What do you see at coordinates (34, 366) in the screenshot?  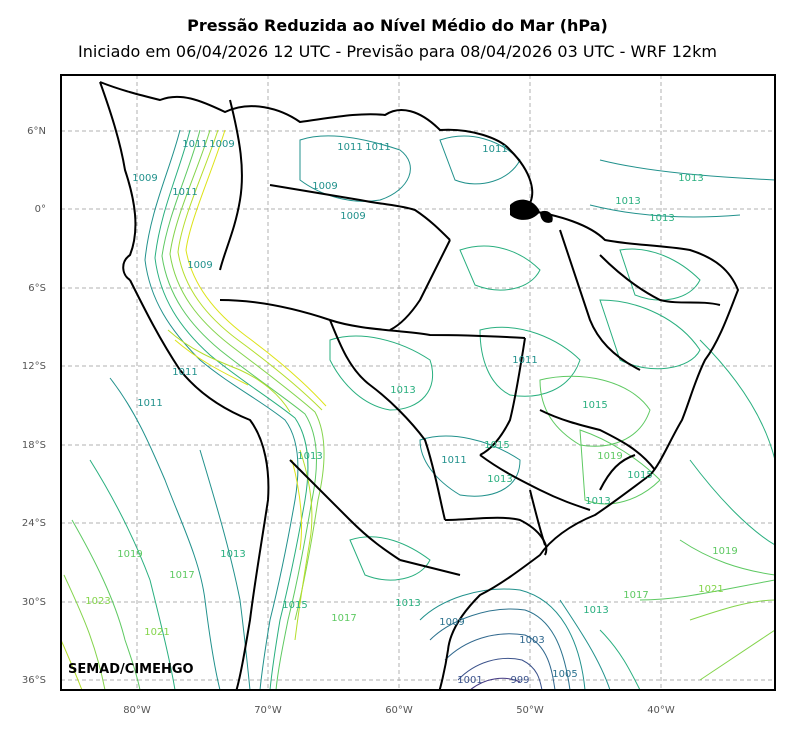 I see `lat-label: 12°S` at bounding box center [34, 366].